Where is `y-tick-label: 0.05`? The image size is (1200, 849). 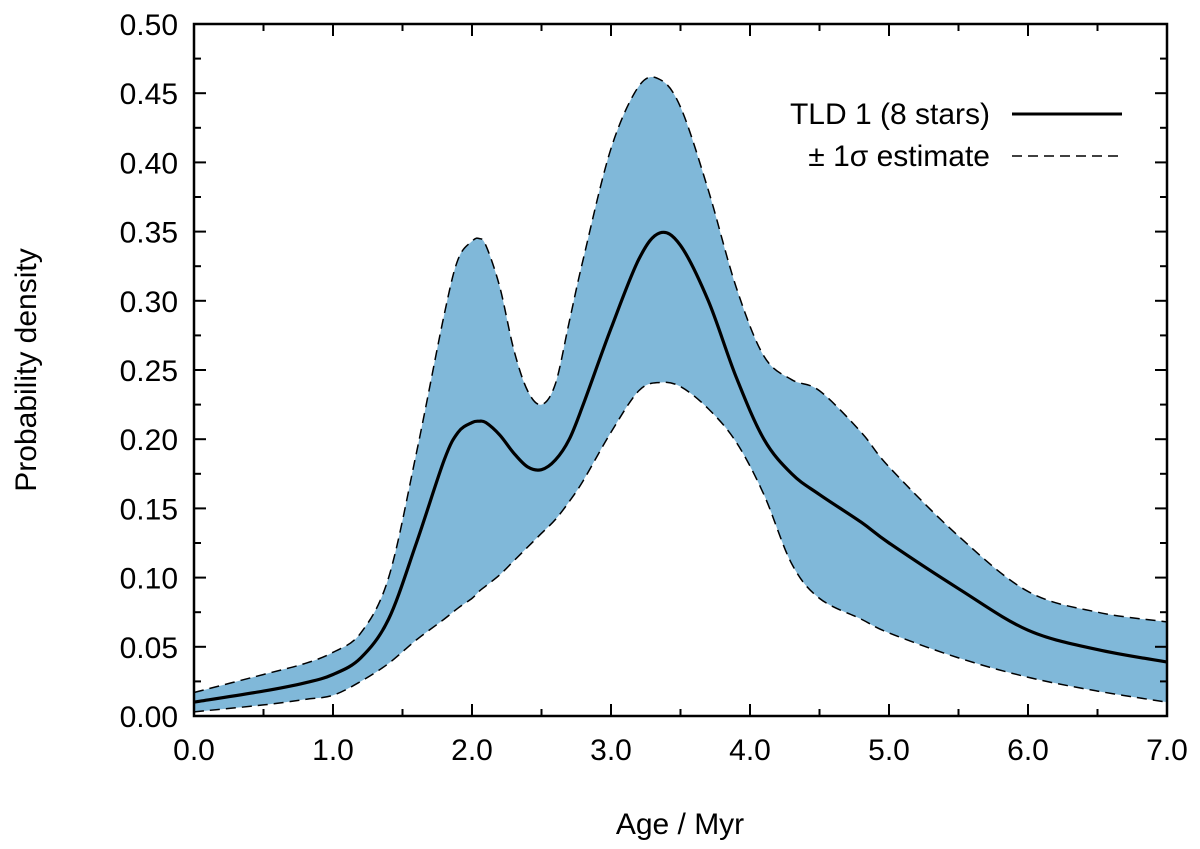 y-tick-label: 0.05 is located at coordinates (149, 648).